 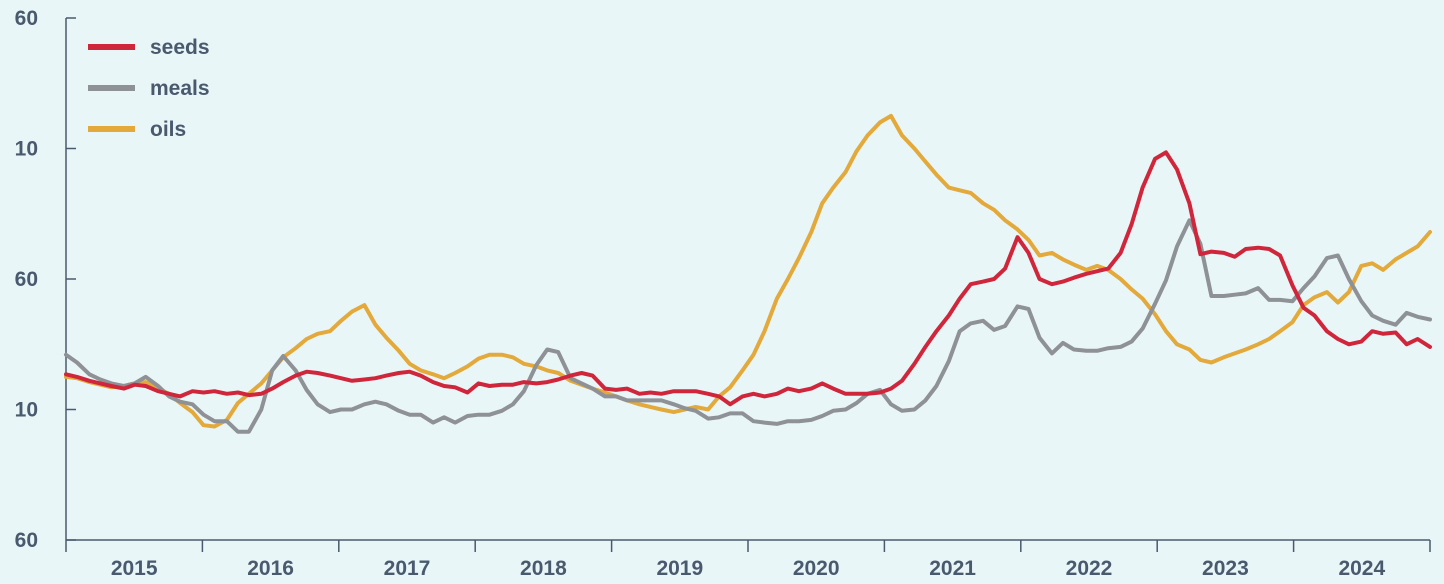 I want to click on x-tick-label: 2019, so click(x=679, y=568).